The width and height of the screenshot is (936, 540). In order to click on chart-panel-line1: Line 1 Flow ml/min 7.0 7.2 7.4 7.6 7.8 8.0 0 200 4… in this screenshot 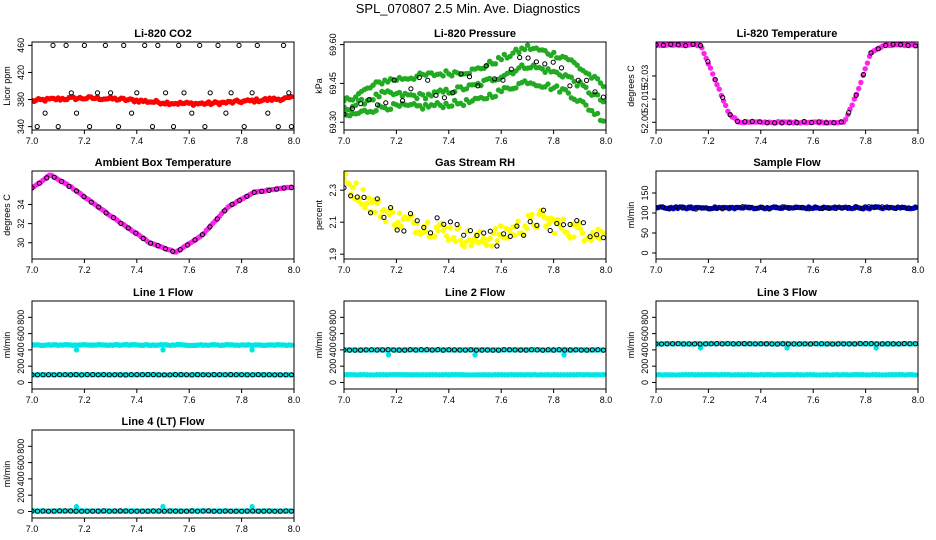, I will do `click(151, 346)`.